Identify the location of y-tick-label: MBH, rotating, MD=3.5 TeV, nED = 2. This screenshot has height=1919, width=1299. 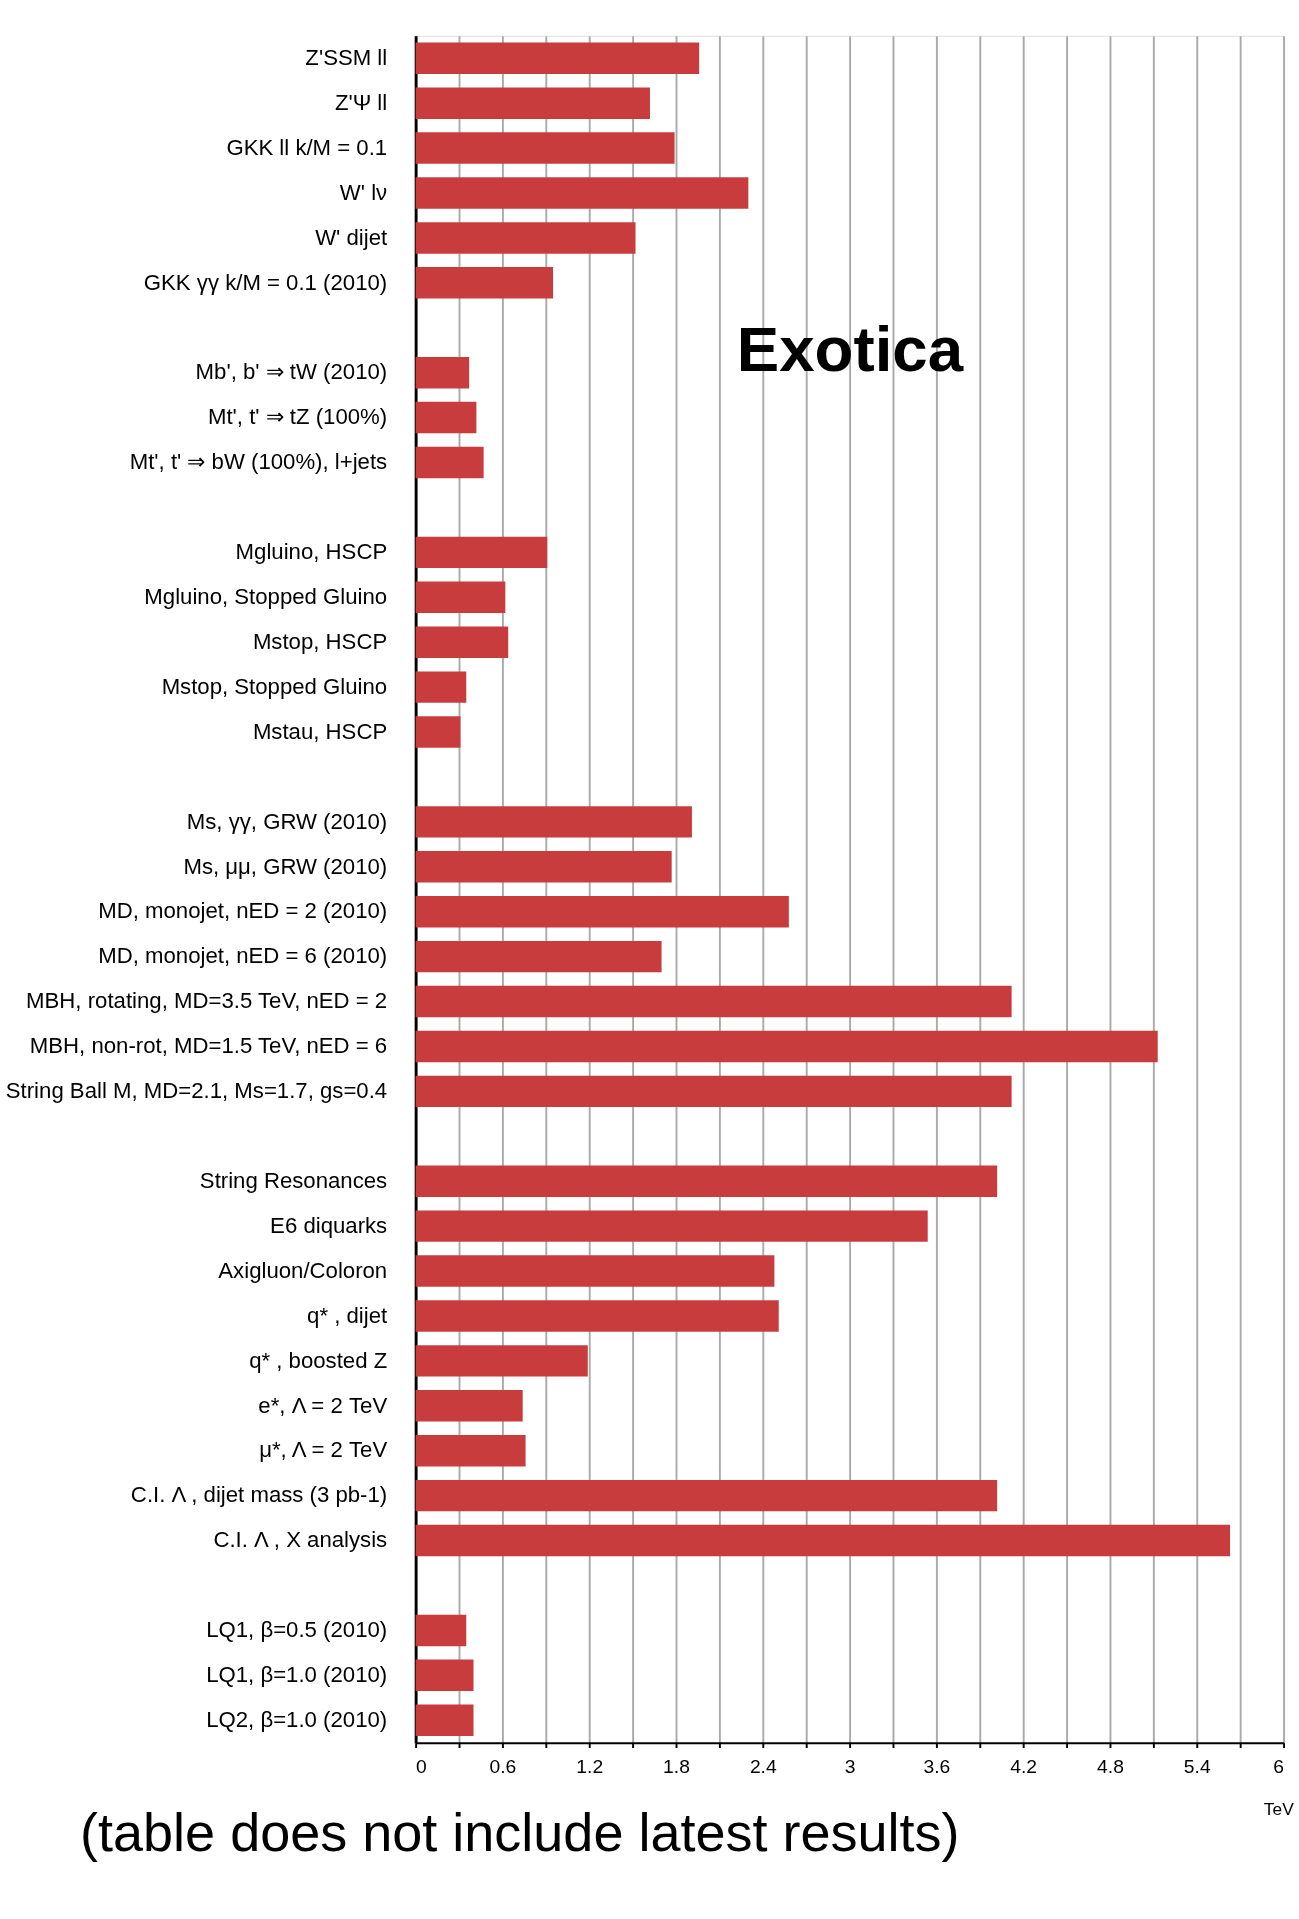
(207, 1001).